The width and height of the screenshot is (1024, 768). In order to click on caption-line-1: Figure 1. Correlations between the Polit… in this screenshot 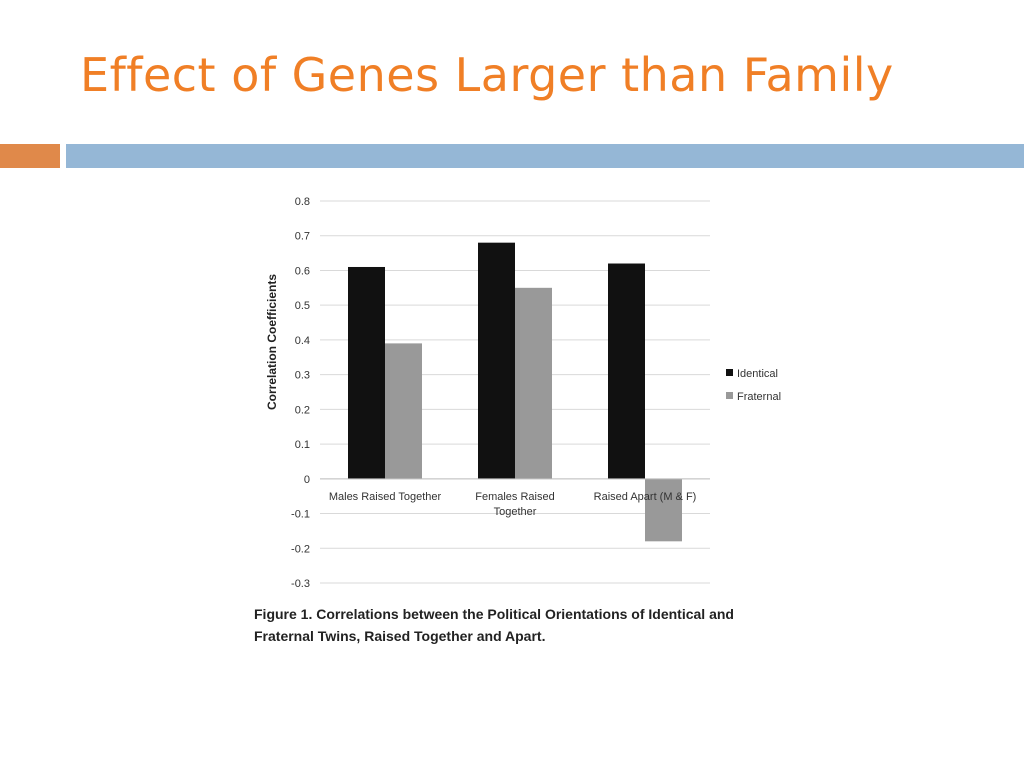, I will do `click(494, 614)`.